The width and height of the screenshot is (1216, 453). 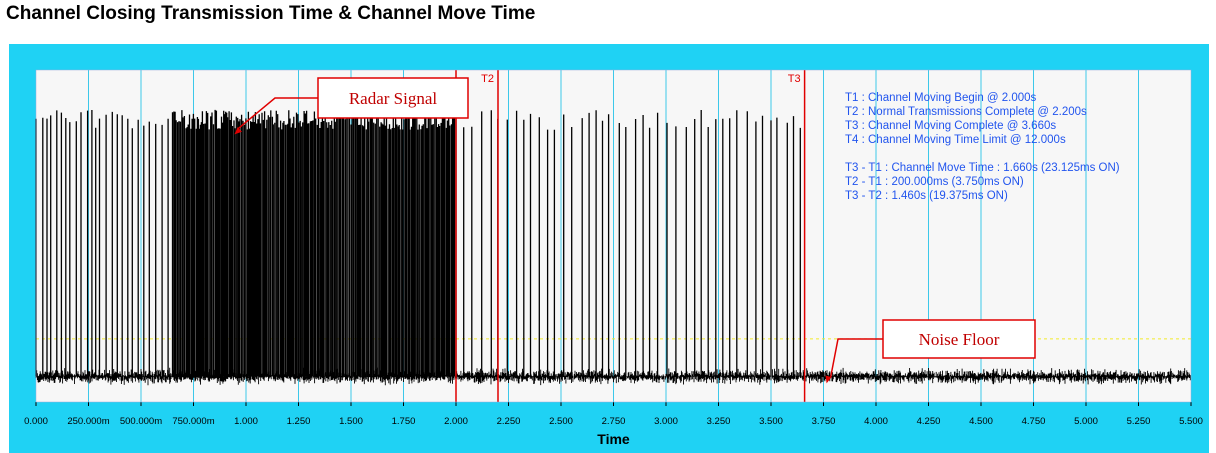 I want to click on x-tick-label: 4.000, so click(x=876, y=421).